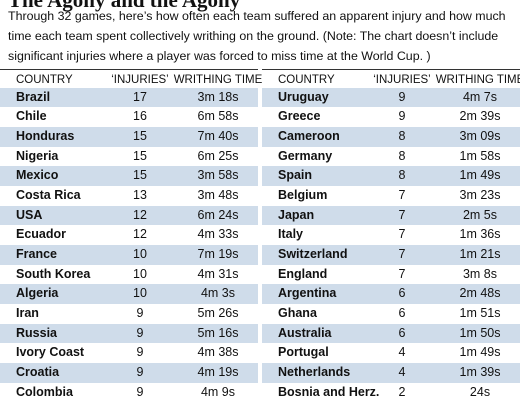  I want to click on country: Ecuador, so click(41, 234).